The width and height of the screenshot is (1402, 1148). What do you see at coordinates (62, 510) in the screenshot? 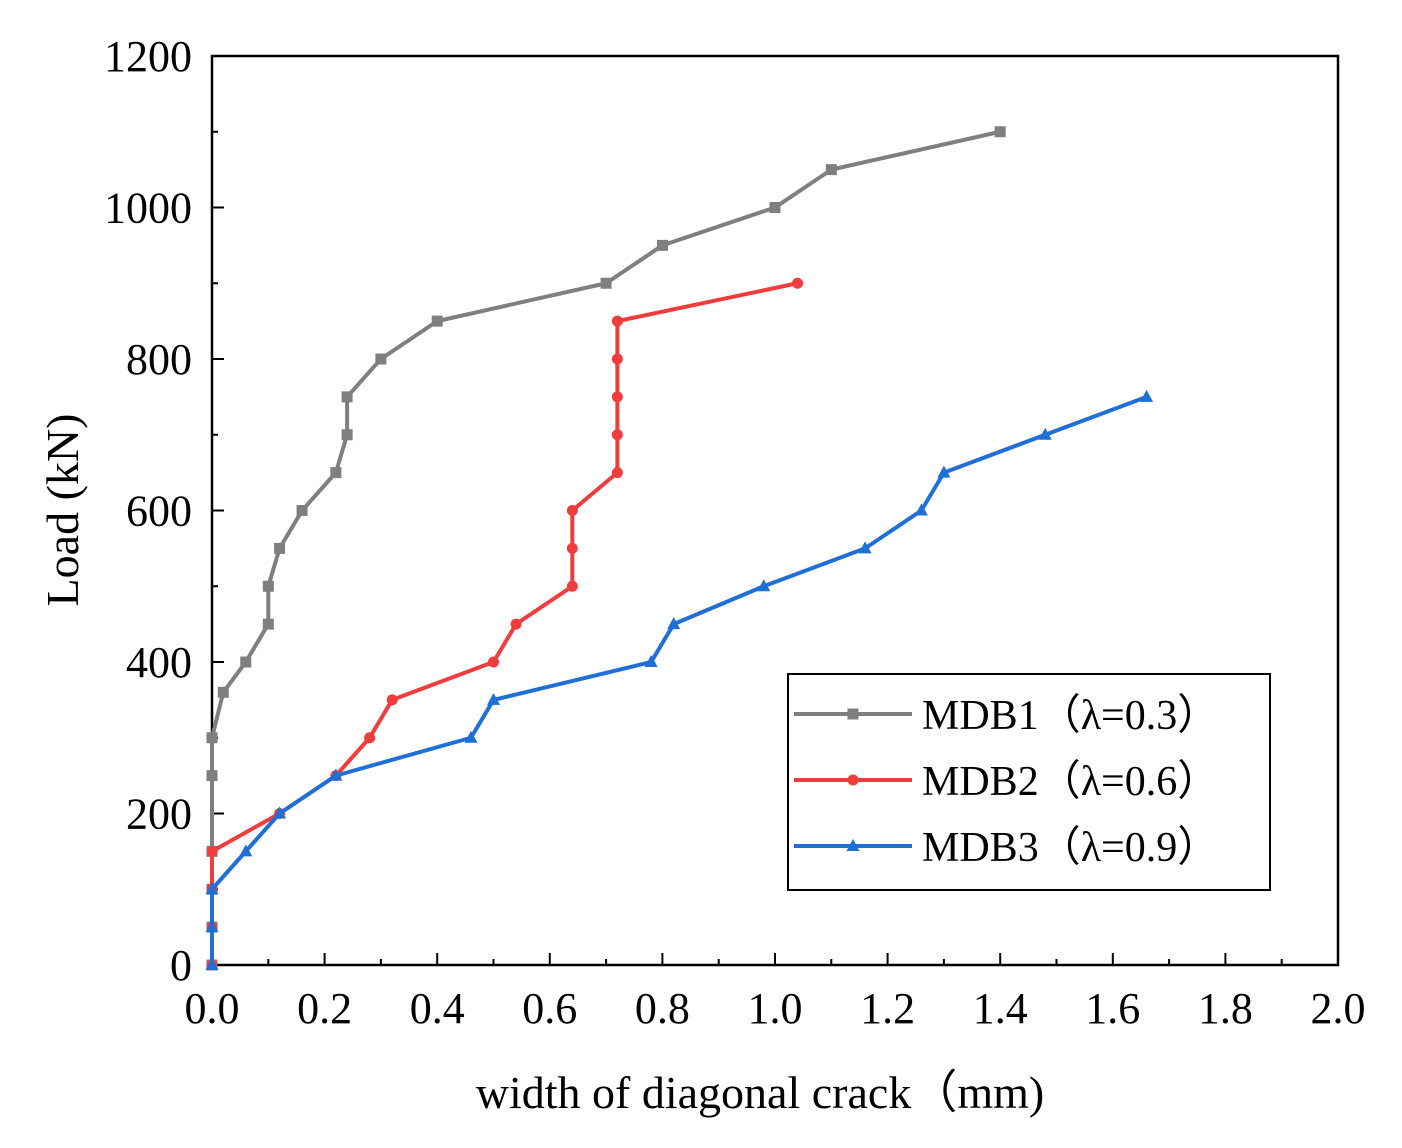
I see `y-axis-title: Load (kN)` at bounding box center [62, 510].